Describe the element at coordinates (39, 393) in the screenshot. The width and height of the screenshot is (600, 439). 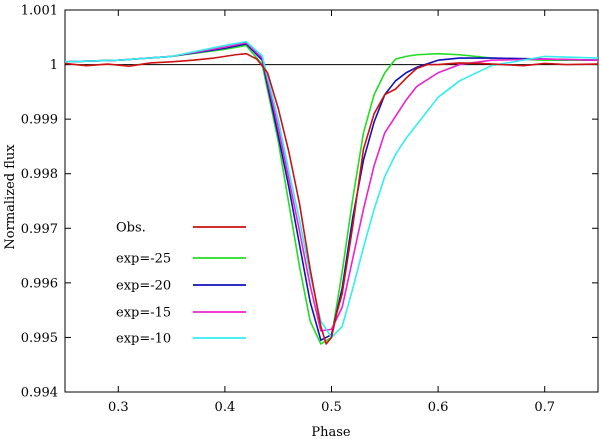
I see `y-tick-label: 0.994` at that location.